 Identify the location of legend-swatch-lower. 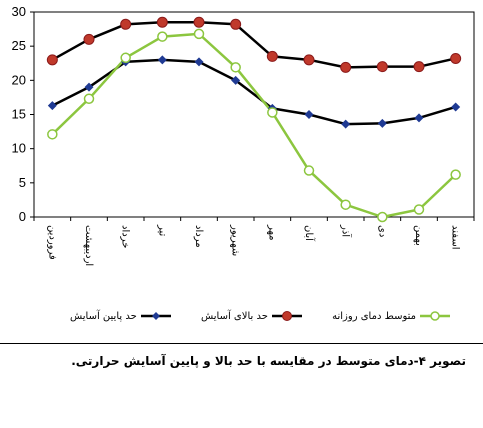
(155, 316).